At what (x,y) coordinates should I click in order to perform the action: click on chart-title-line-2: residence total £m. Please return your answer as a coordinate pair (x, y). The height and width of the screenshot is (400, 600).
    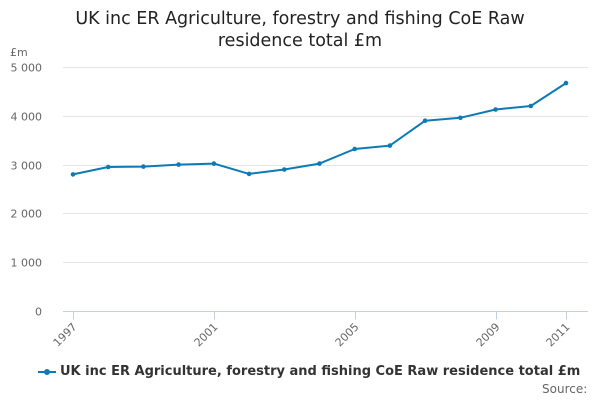
    Looking at the image, I should click on (300, 41).